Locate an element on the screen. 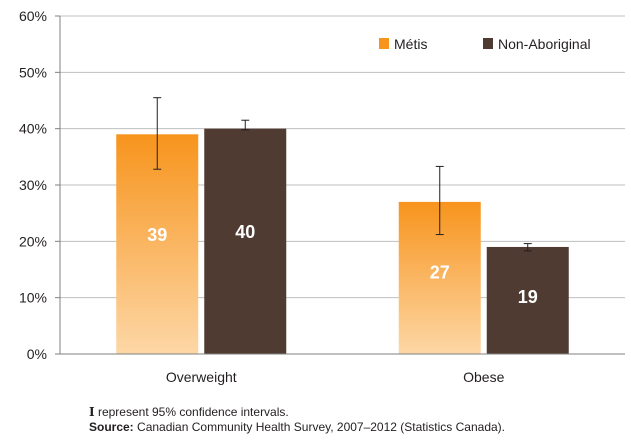 The image size is (631, 441). y-axis-ticks: 0% 10% 20% 30% 40% 50% 60% is located at coordinates (39, 185).